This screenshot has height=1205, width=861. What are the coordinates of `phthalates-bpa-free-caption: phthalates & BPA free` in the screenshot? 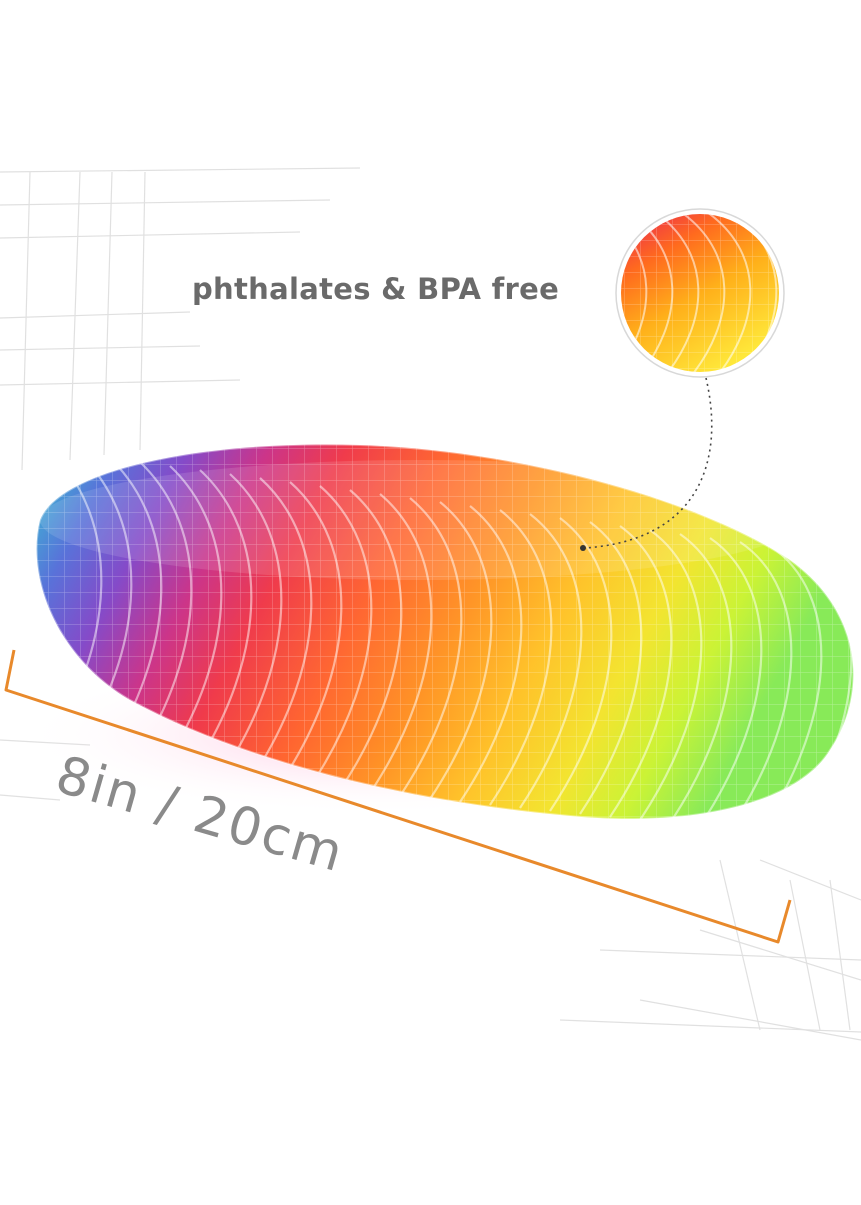 It's located at (376, 289).